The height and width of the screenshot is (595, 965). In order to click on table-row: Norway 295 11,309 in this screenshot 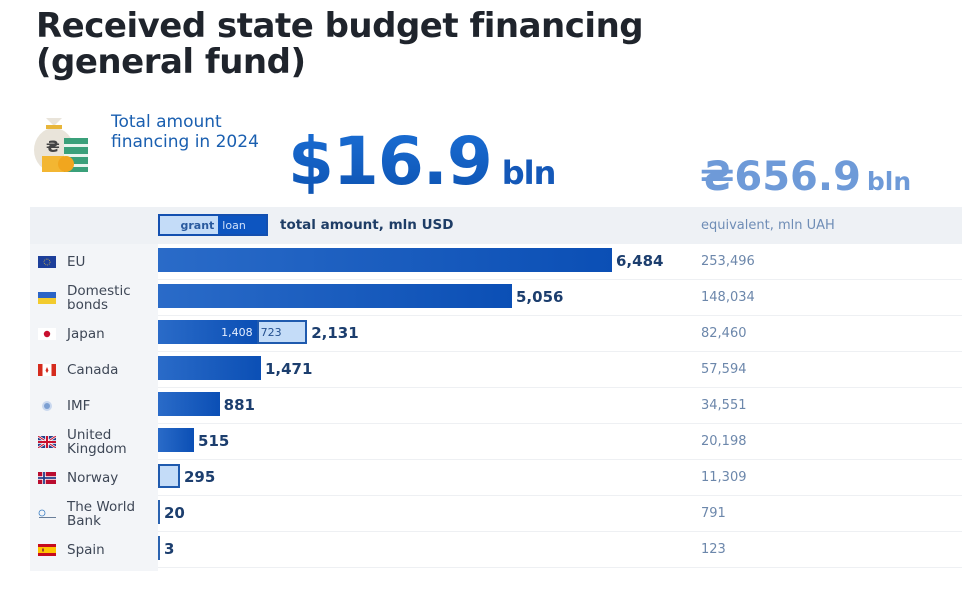, I will do `click(496, 478)`.